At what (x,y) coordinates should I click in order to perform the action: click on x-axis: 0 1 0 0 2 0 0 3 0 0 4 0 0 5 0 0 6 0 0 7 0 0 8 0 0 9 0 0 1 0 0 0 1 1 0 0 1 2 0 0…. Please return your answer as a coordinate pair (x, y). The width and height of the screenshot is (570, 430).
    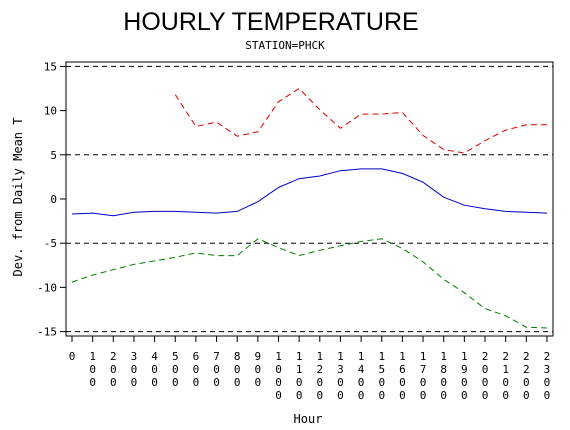
    Looking at the image, I should click on (310, 369).